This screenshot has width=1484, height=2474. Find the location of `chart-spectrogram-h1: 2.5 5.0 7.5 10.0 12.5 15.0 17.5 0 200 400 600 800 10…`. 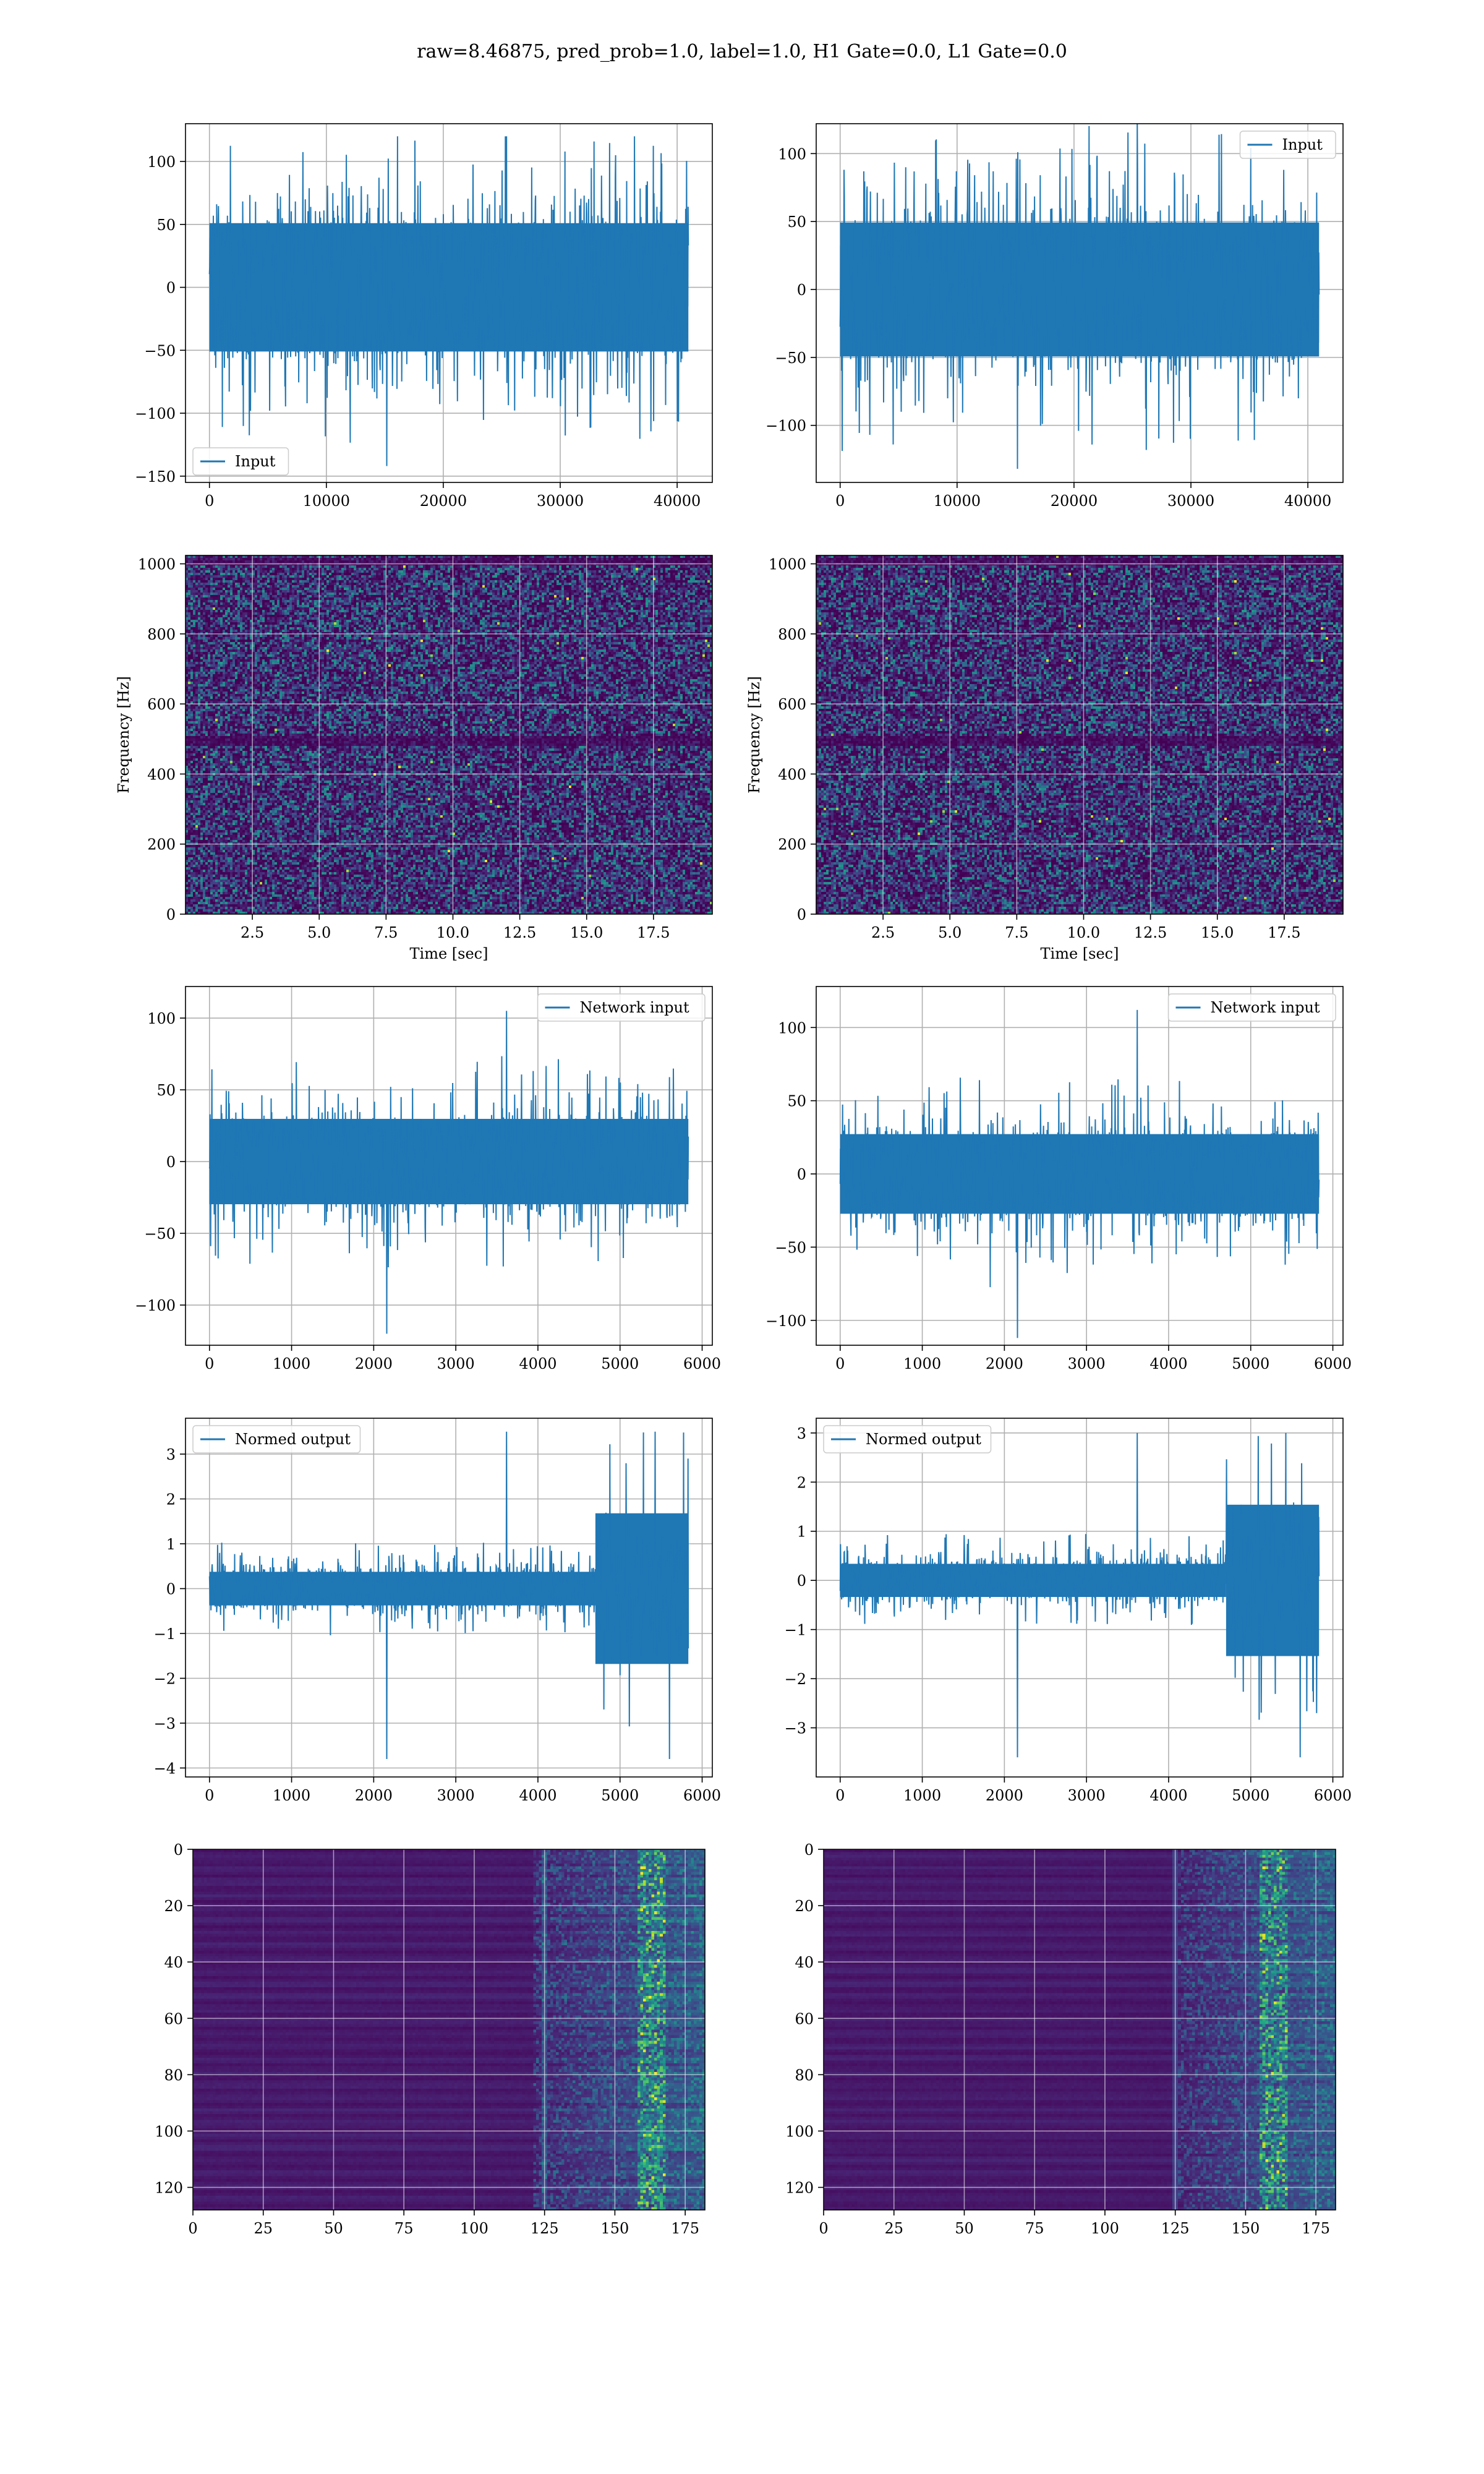

chart-spectrogram-h1: 2.5 5.0 7.5 10.0 12.5 15.0 17.5 0 200 400 600 800 10… is located at coordinates (414, 759).